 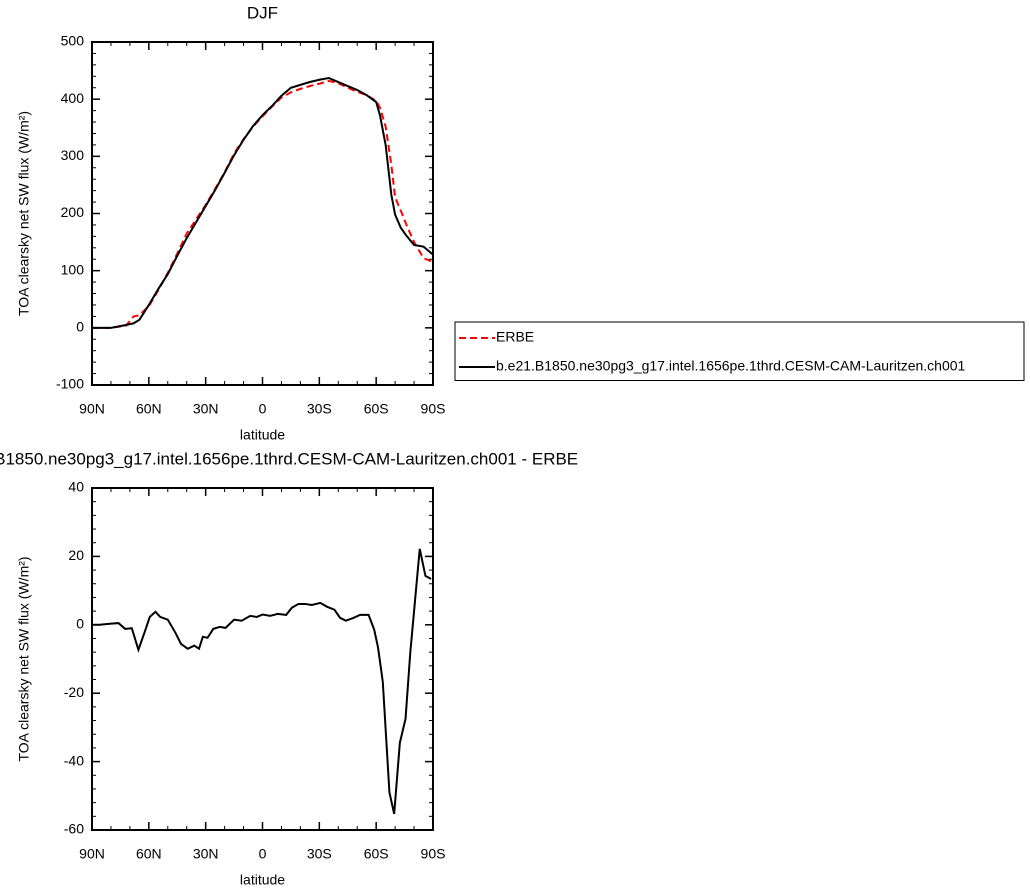 What do you see at coordinates (73, 98) in the screenshot?
I see `y-tick-label: 400` at bounding box center [73, 98].